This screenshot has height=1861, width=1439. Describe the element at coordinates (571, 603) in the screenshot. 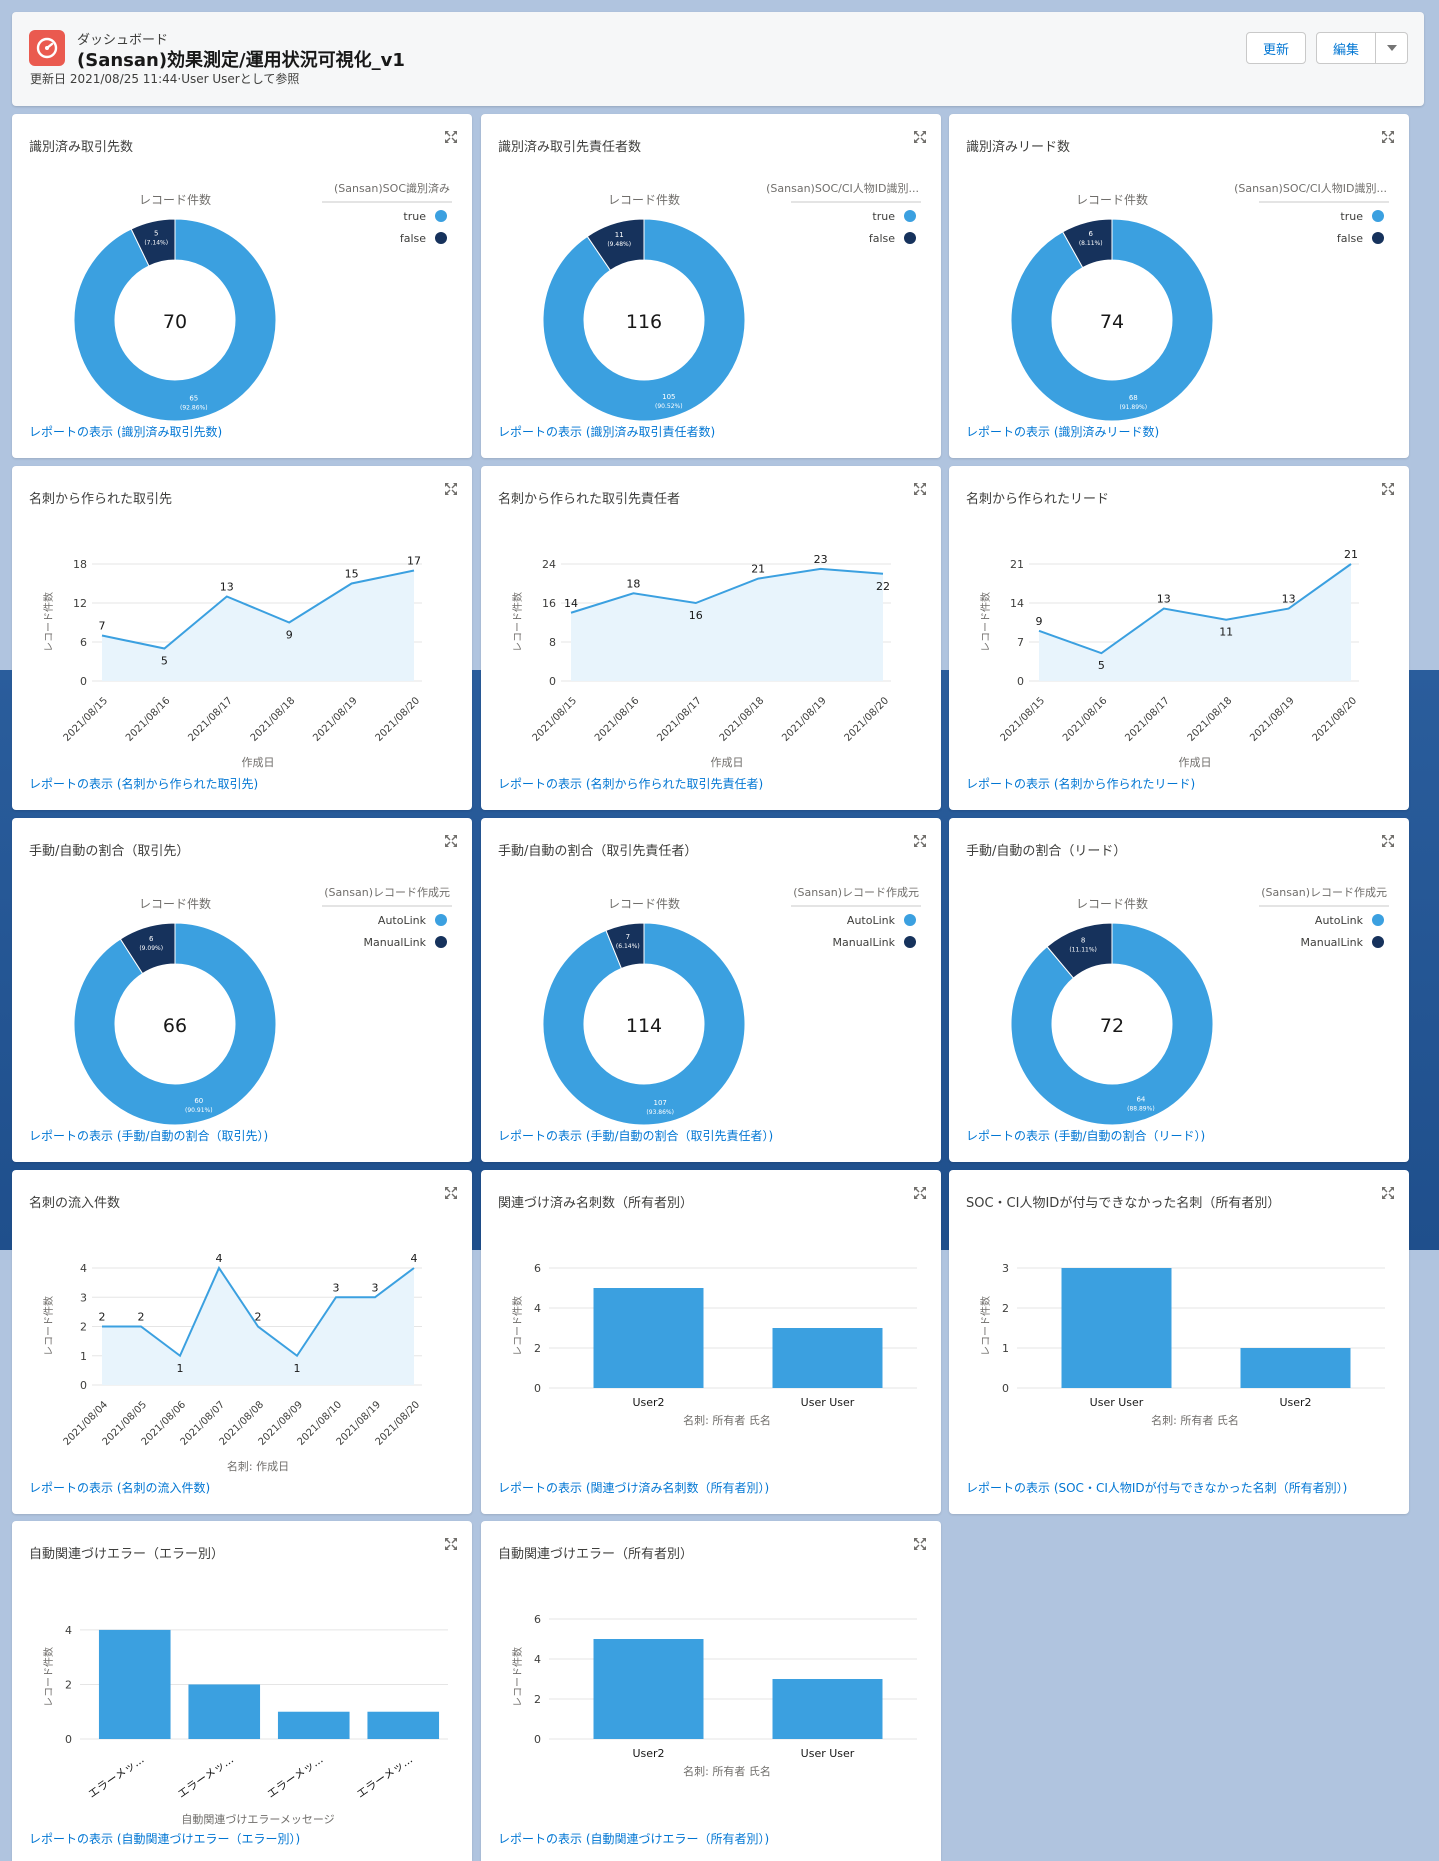

I see `data-label: 14` at that location.